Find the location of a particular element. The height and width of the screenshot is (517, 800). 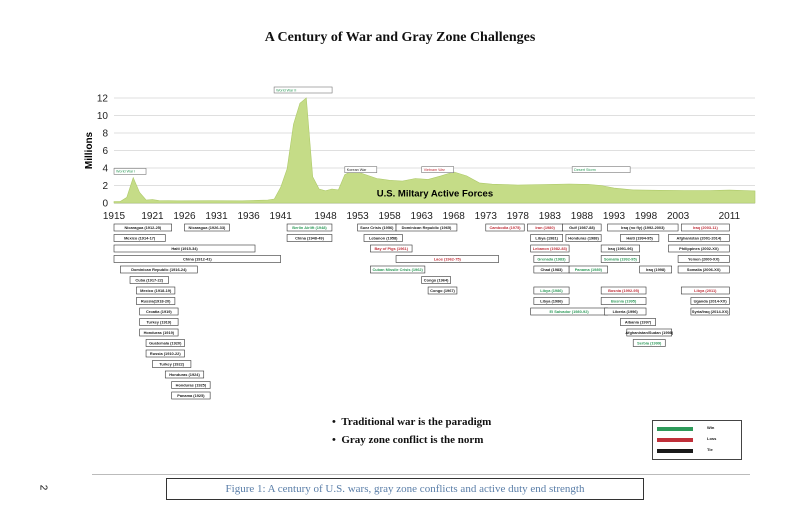

conflict-item: Honduras (1988) is located at coordinates (583, 238).